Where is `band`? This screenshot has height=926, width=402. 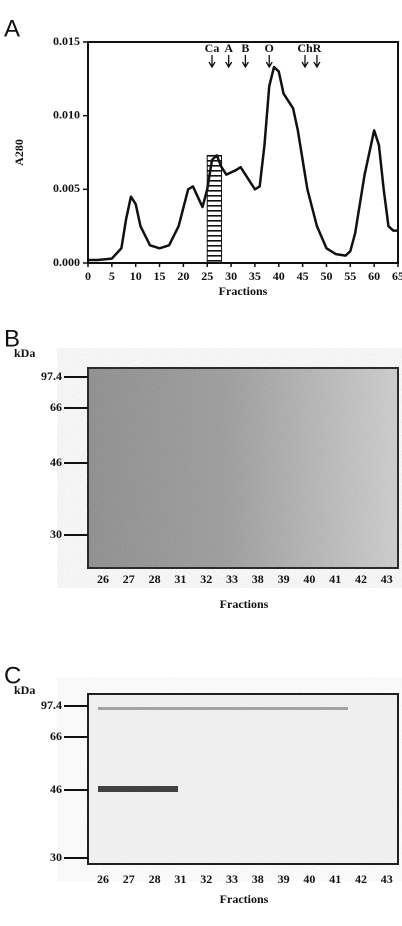
band is located at coordinates (138, 789).